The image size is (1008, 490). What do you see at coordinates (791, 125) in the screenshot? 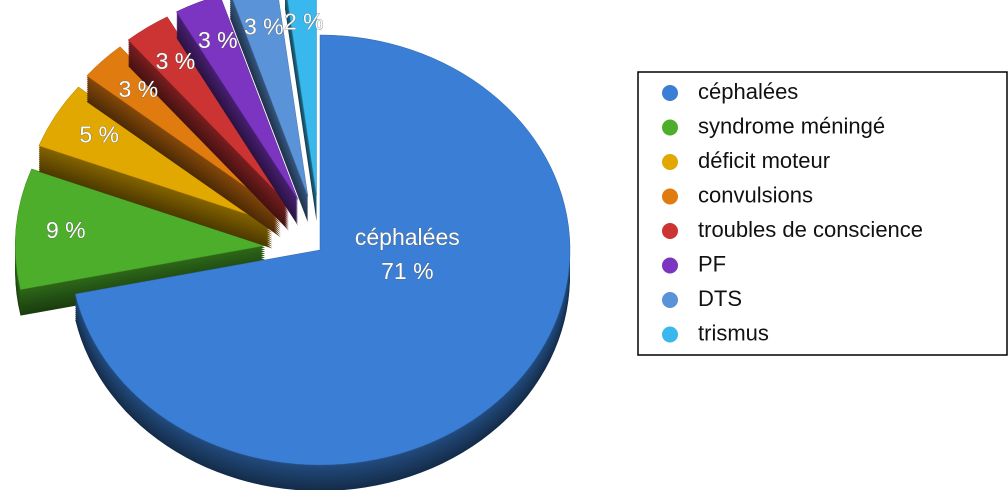
I see `legend-label: syndrome méningé` at bounding box center [791, 125].